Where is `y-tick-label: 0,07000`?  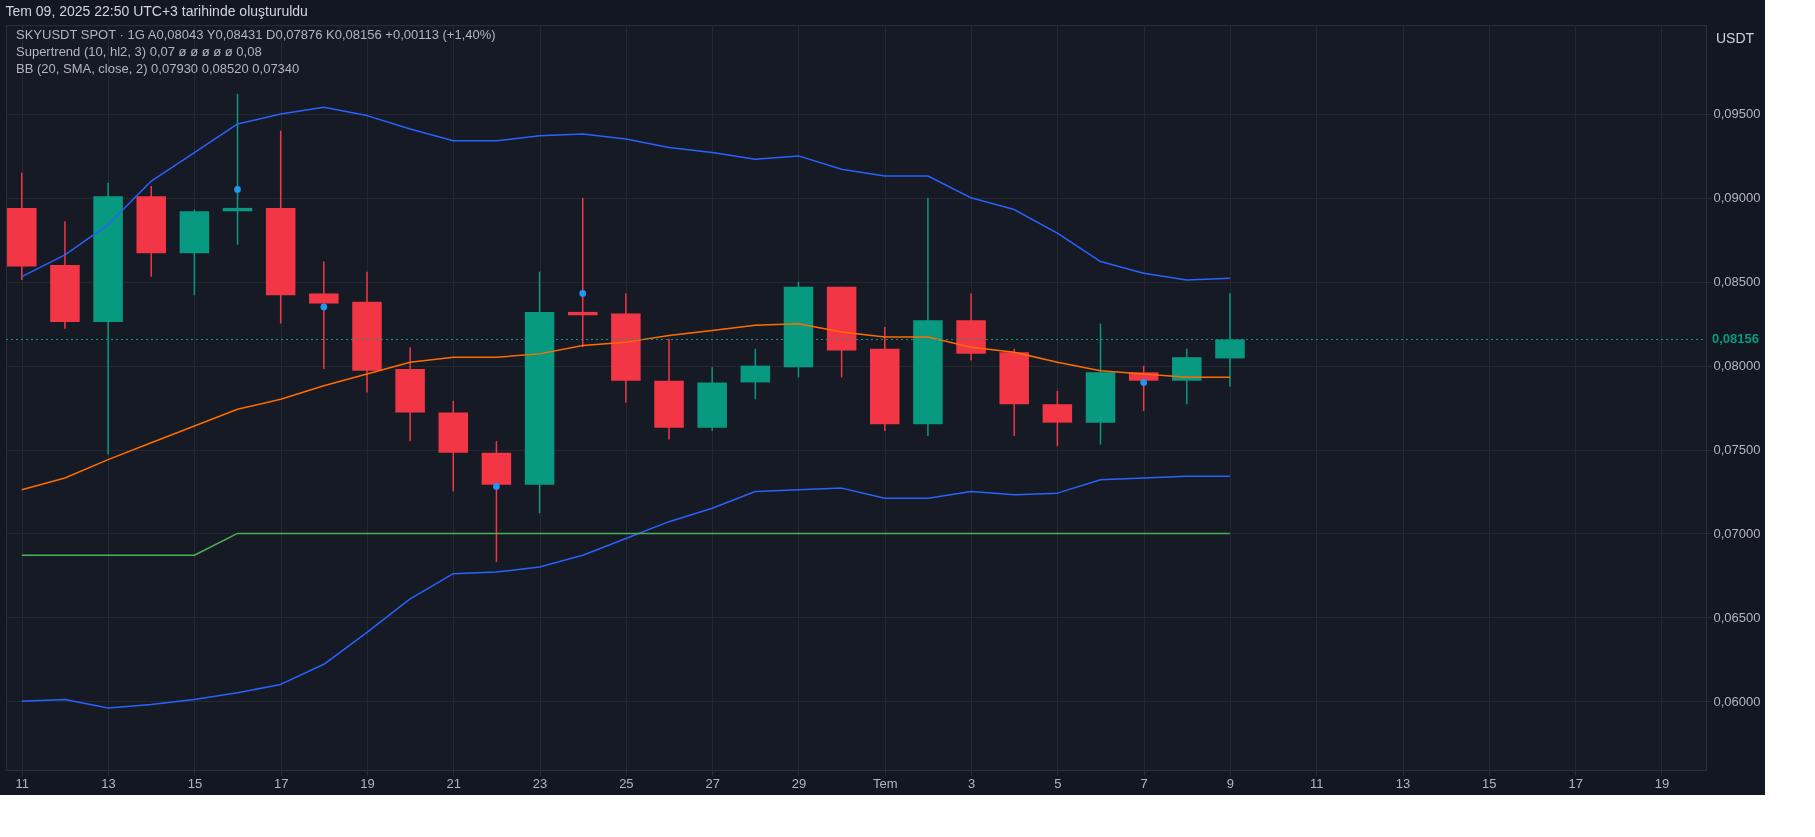 y-tick-label: 0,07000 is located at coordinates (1737, 533).